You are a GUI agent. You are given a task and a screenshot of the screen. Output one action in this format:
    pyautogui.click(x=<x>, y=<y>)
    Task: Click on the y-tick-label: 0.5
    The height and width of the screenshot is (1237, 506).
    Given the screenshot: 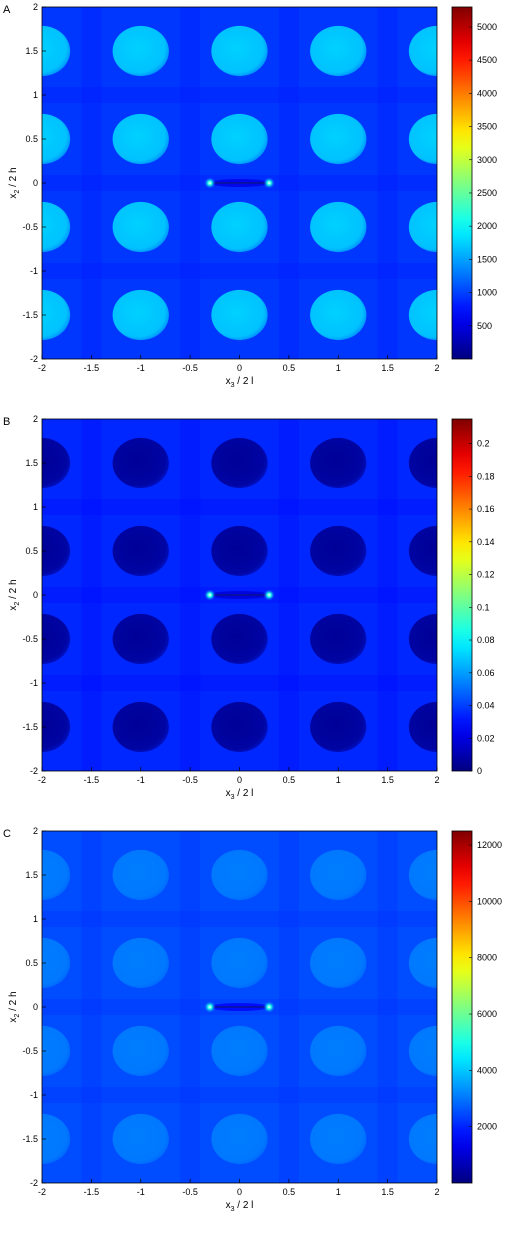 What is the action you would take?
    pyautogui.click(x=31, y=551)
    